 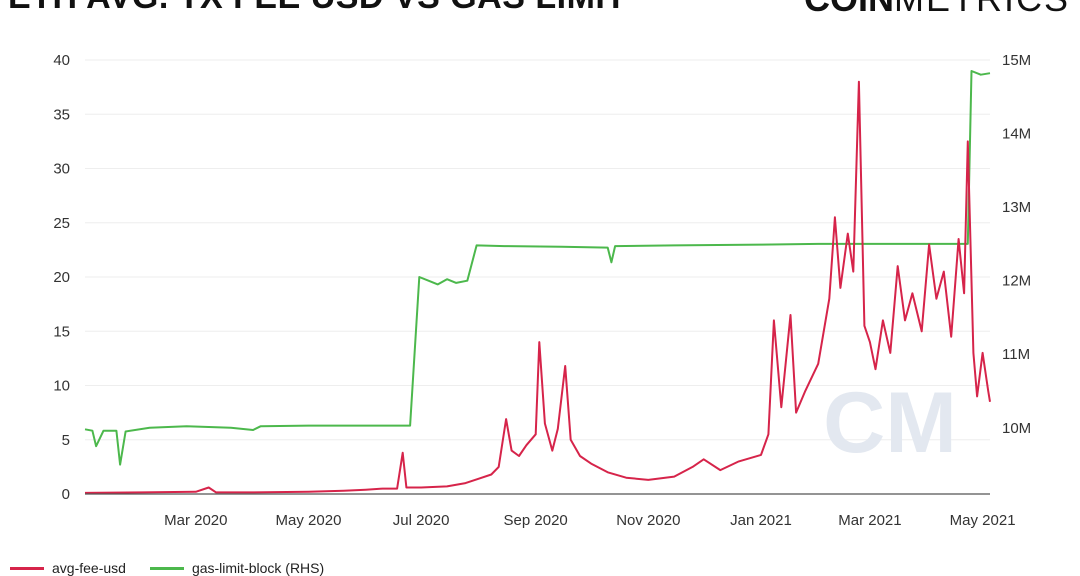 What do you see at coordinates (66, 494) in the screenshot?
I see `y-left-tick-label: 0` at bounding box center [66, 494].